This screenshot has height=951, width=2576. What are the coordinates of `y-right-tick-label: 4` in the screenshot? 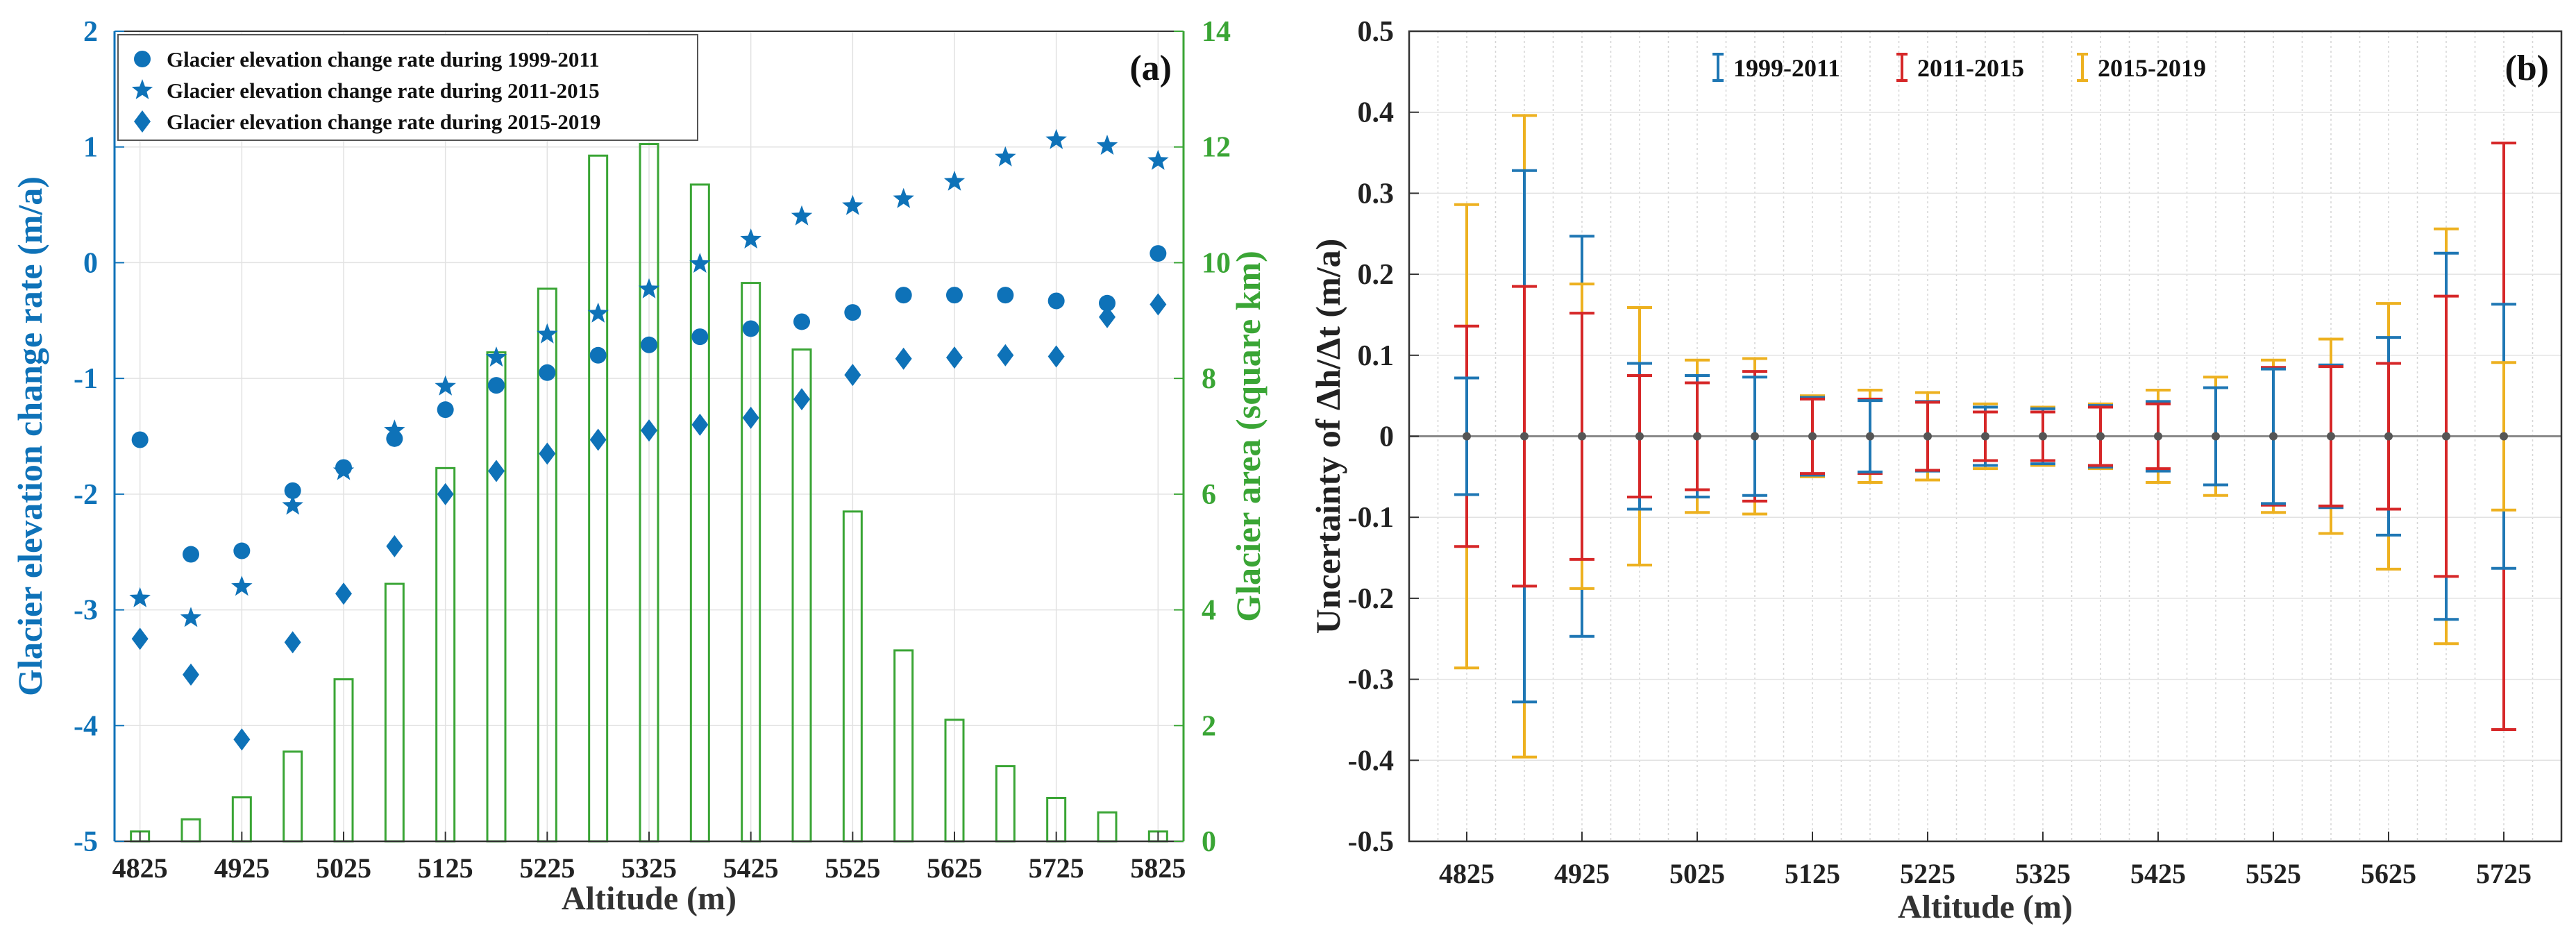 It's located at (1209, 611).